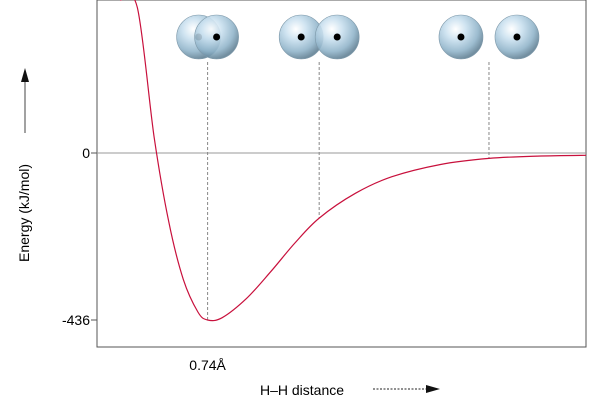  What do you see at coordinates (86, 153) in the screenshot?
I see `y-tick-label-zero: 0` at bounding box center [86, 153].